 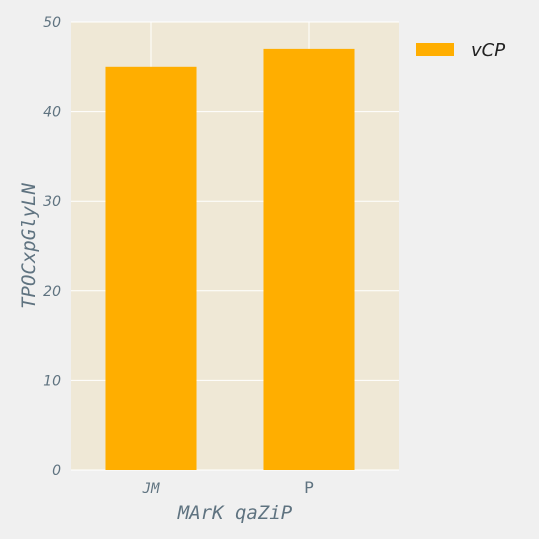 What do you see at coordinates (435, 49) in the screenshot?
I see `legend-swatch-vcp` at bounding box center [435, 49].